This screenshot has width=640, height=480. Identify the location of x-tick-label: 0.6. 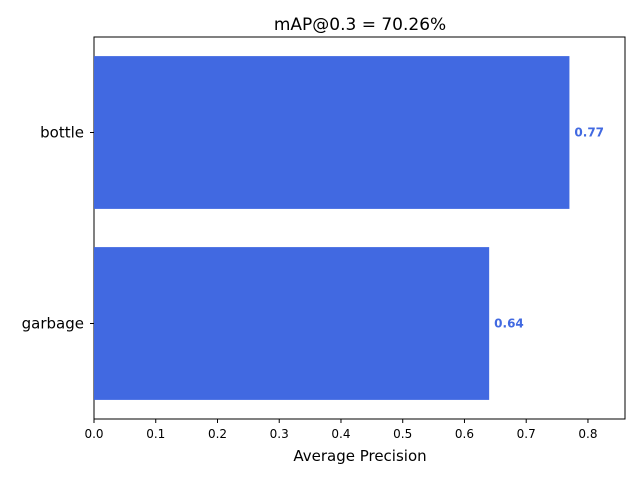
(464, 434).